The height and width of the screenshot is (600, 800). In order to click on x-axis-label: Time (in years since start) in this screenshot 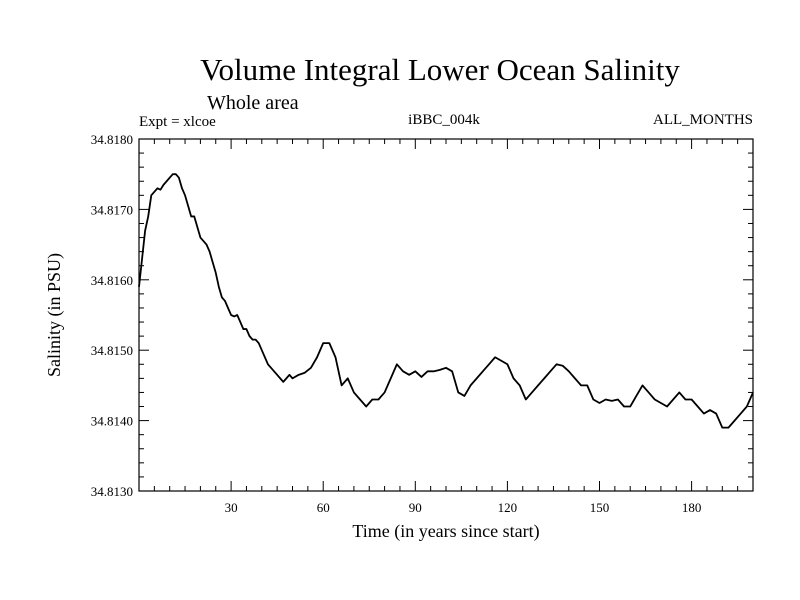, I will do `click(445, 531)`.